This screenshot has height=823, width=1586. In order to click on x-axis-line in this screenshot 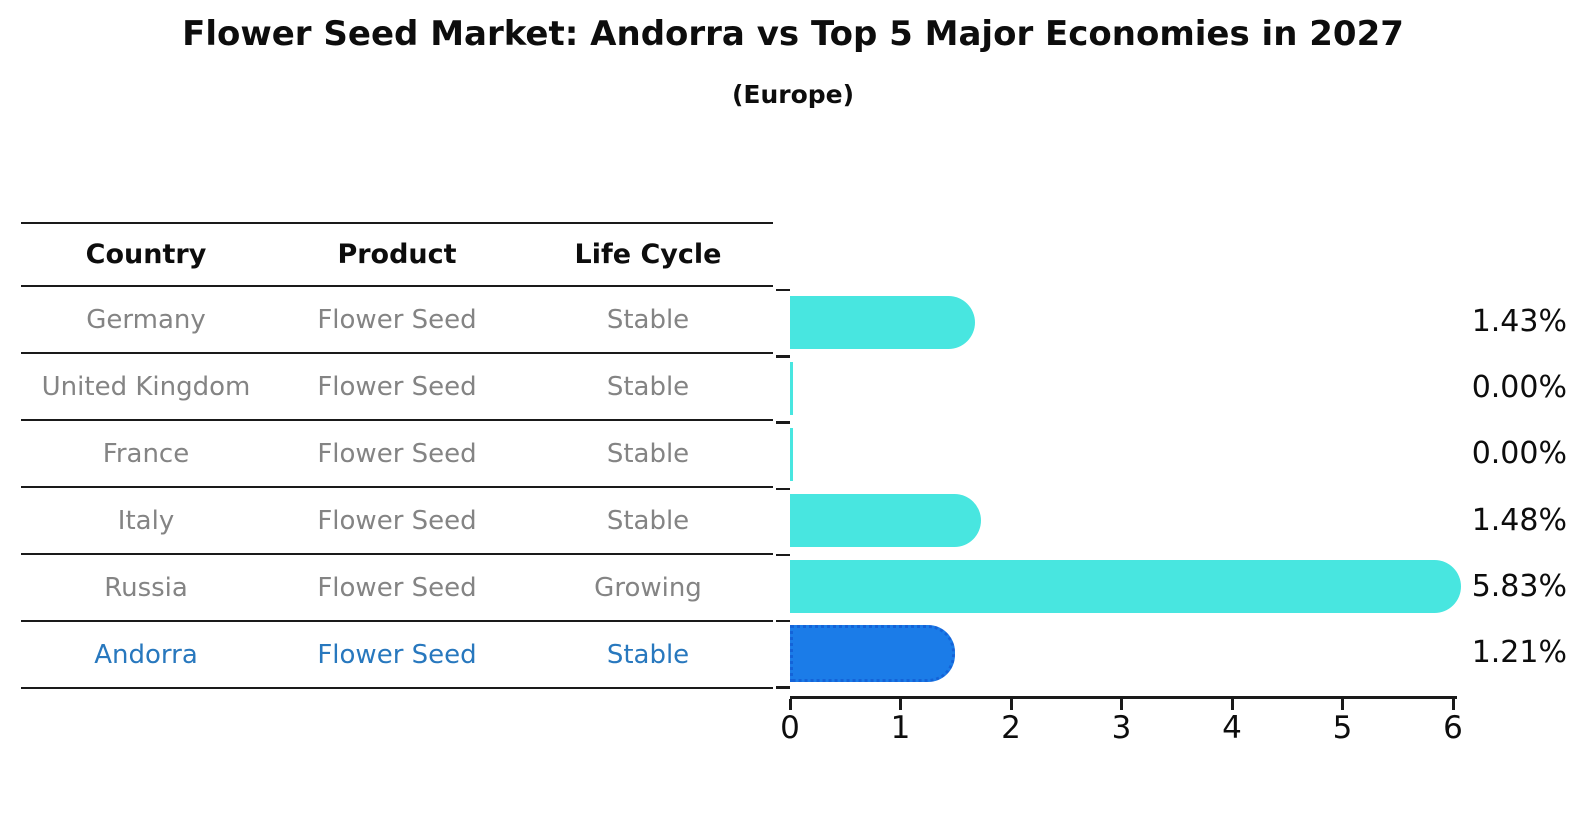, I will do `click(1123, 697)`.